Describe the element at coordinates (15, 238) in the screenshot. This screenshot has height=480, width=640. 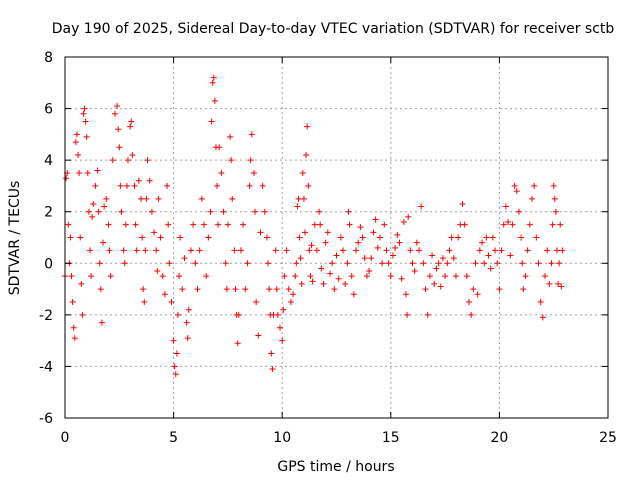
I see `y-axis-label: SDTVAR / TECUs` at that location.